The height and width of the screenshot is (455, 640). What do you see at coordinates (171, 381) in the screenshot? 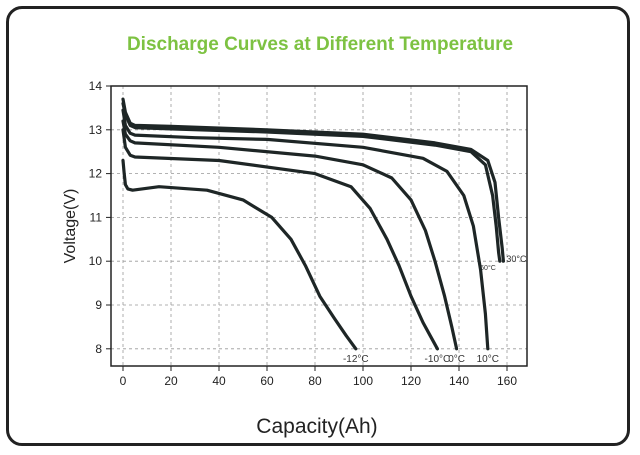
I see `x-tick-label: 20` at bounding box center [171, 381].